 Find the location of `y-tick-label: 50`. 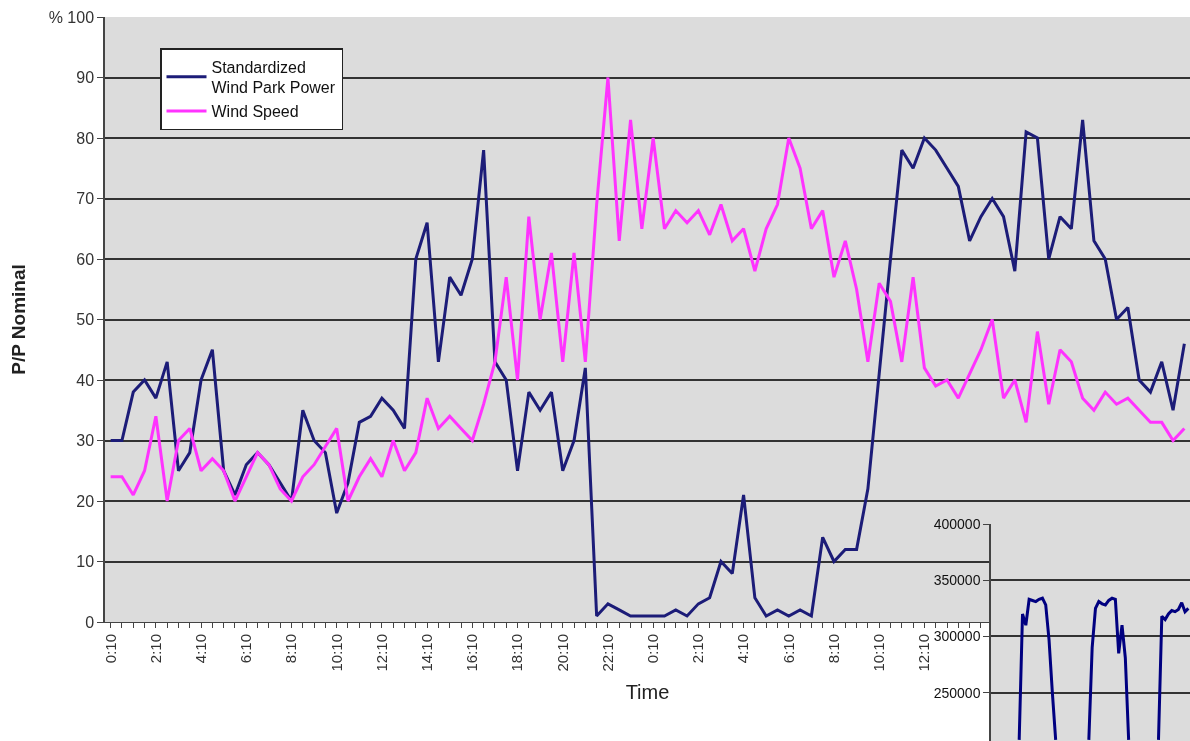

y-tick-label: 50 is located at coordinates (85, 320).